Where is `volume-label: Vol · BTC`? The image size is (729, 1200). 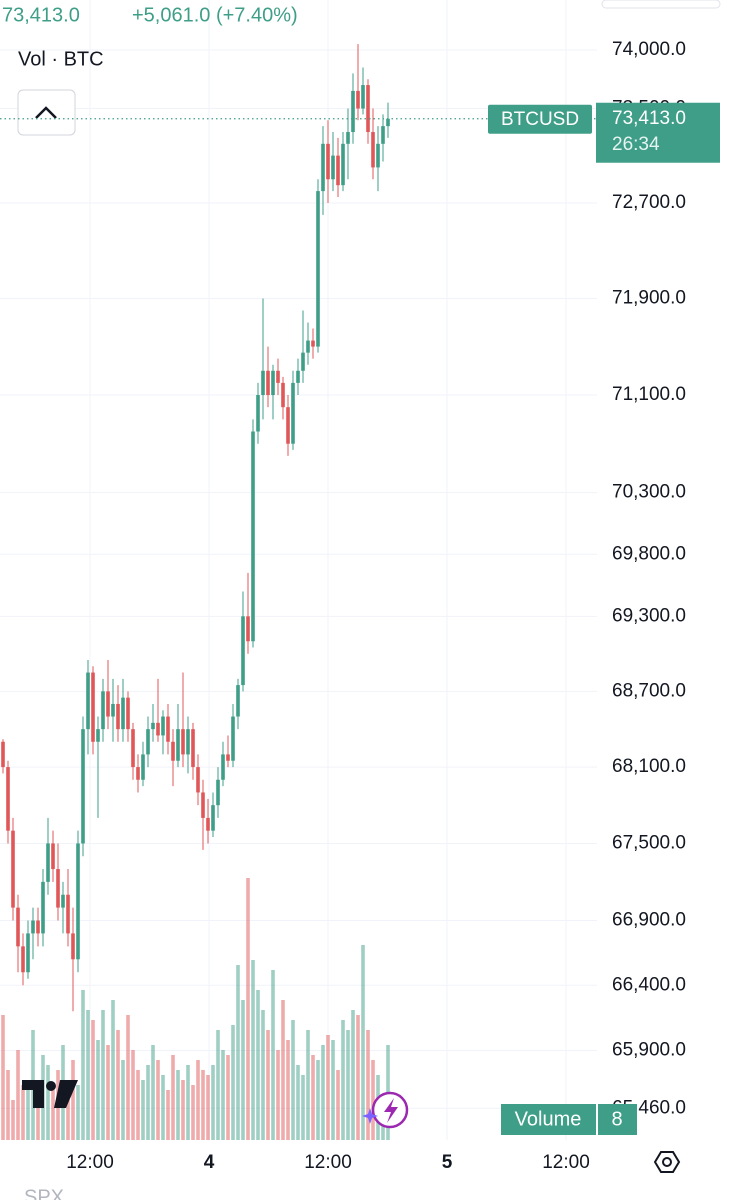 volume-label: Vol · BTC is located at coordinates (61, 59).